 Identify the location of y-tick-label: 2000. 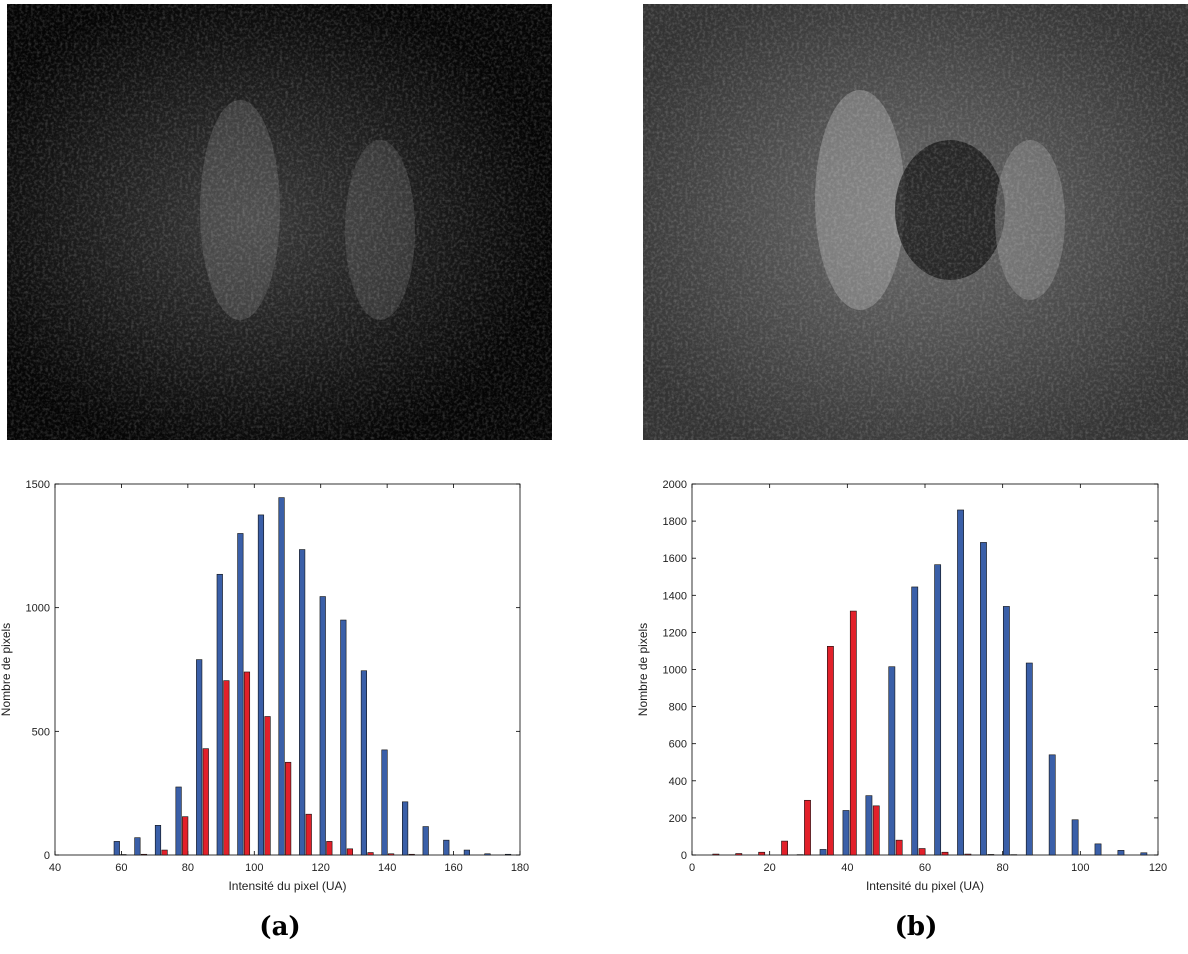
(675, 485).